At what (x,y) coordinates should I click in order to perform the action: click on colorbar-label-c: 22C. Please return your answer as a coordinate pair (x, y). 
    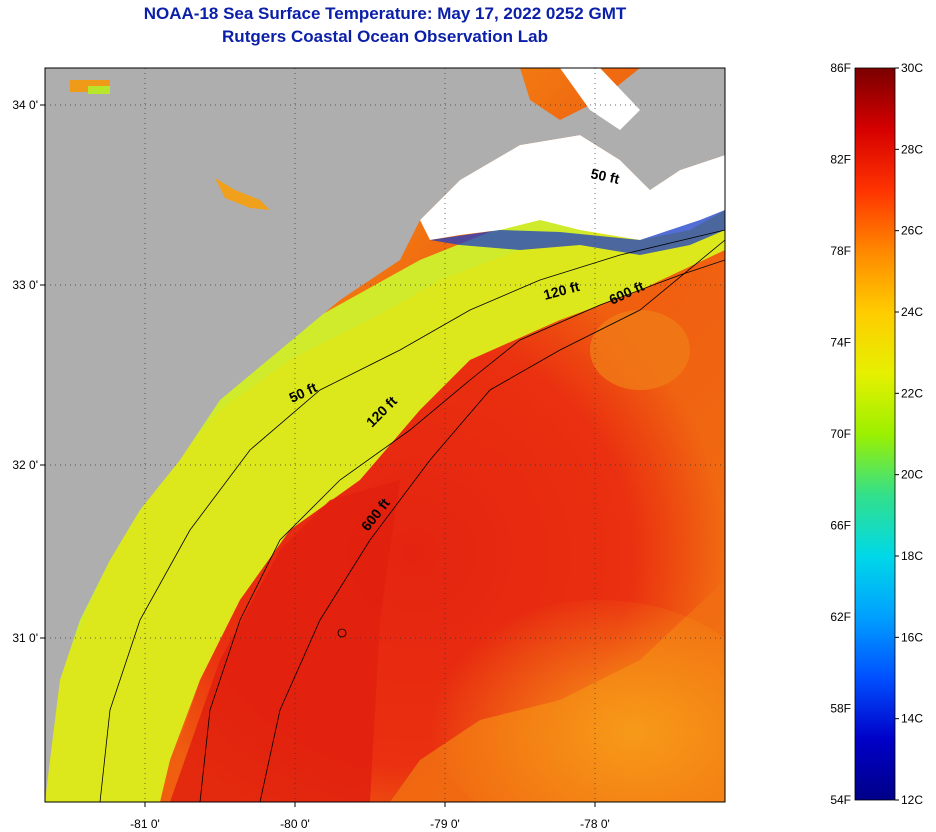
    Looking at the image, I should click on (912, 393).